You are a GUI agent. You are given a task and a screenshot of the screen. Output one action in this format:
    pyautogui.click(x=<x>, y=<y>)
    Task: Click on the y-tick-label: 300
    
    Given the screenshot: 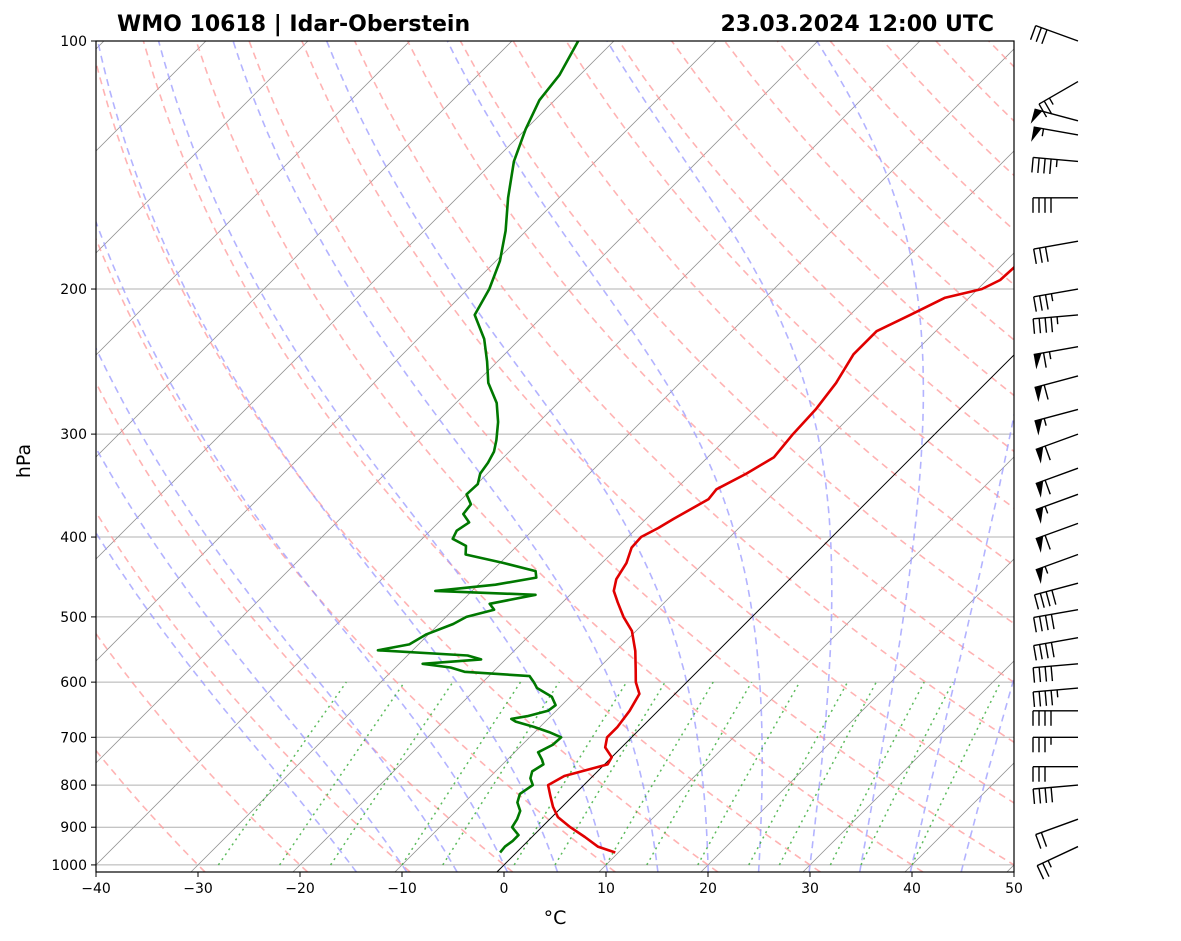 What is the action you would take?
    pyautogui.click(x=73, y=435)
    